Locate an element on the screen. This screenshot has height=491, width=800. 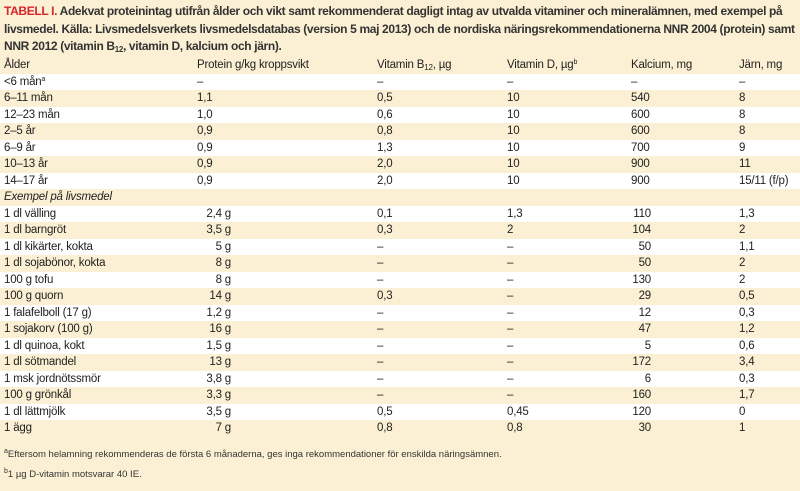
food-row: 100 g quorn 14 g 0,3 – 29 0,5 is located at coordinates (400, 296).